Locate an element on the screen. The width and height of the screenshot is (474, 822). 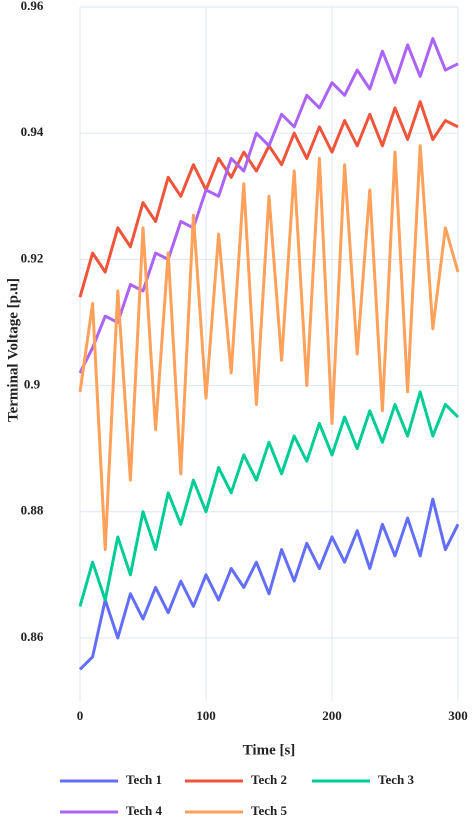
x-axis-title: Time [s] is located at coordinates (269, 750).